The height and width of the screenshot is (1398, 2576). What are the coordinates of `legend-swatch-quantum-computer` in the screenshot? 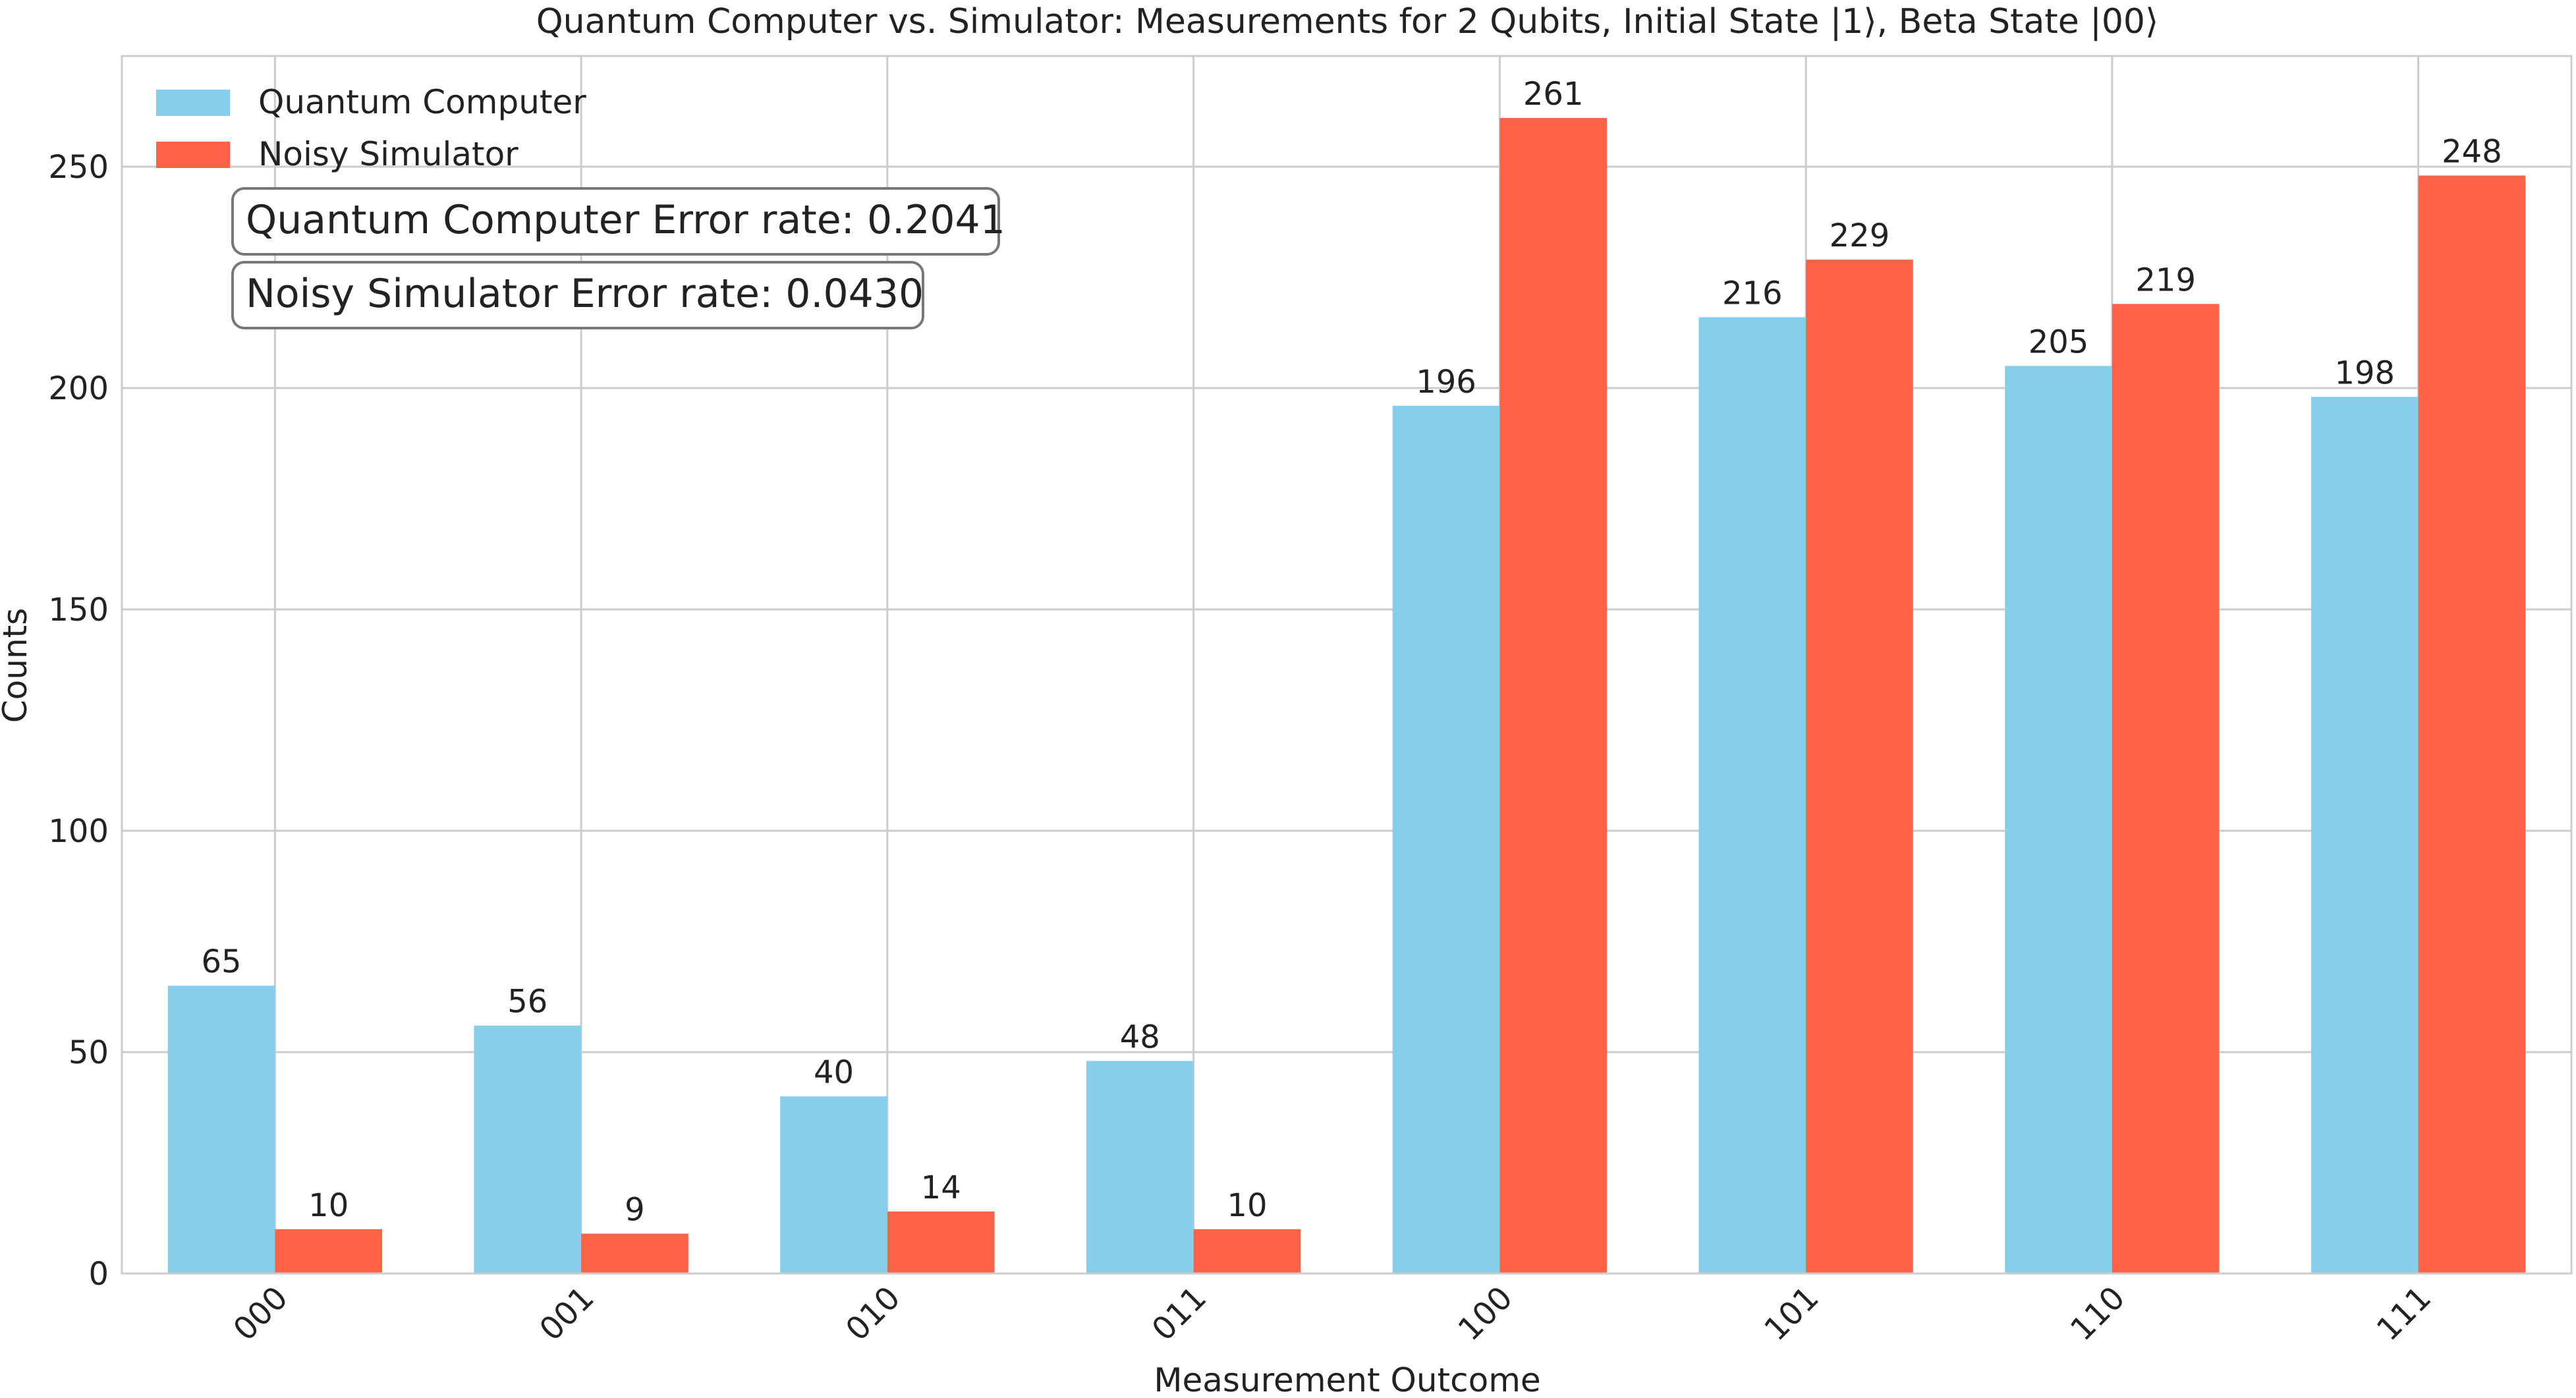 It's located at (193, 103).